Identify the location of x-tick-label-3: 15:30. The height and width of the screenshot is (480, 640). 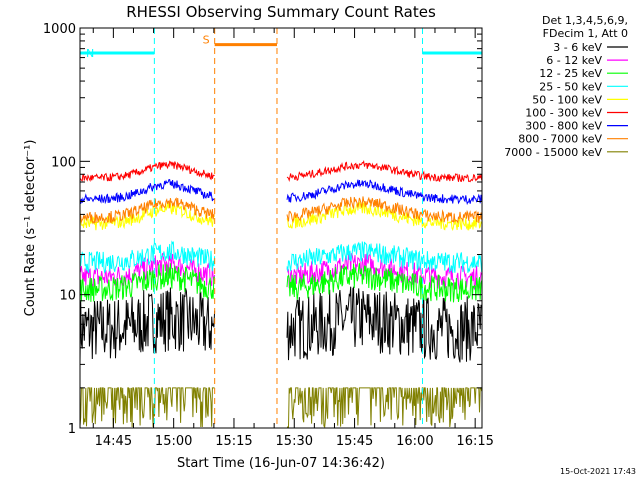
(294, 441).